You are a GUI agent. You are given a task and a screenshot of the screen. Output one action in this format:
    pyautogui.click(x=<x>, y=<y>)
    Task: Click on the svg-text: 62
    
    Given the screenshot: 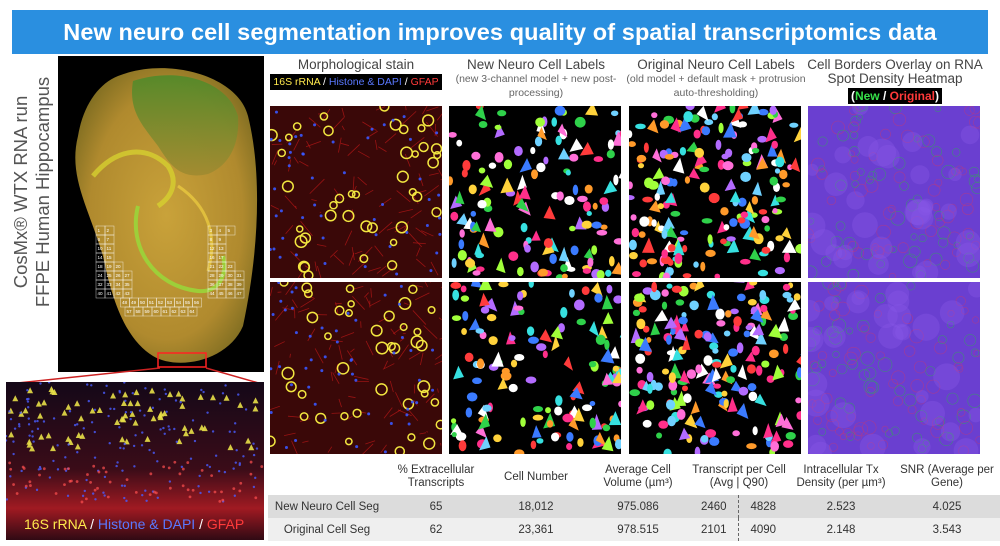 What is the action you would take?
    pyautogui.click(x=175, y=311)
    